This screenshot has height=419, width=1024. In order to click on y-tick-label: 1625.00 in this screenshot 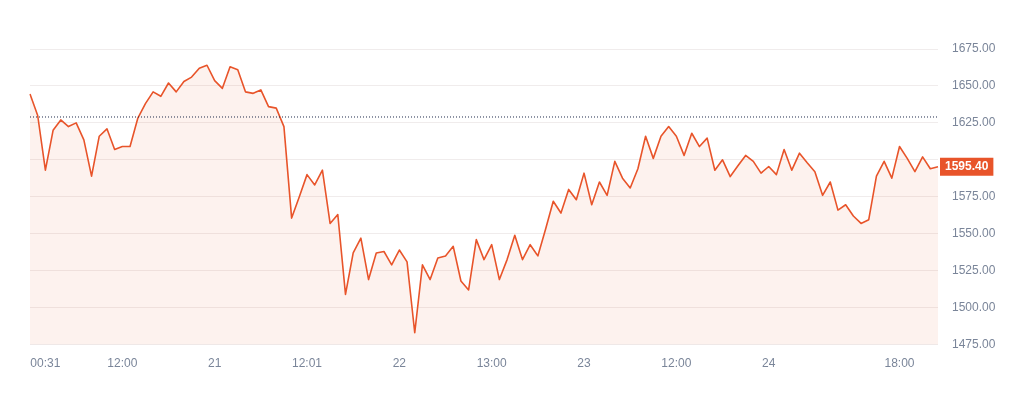, I will do `click(974, 122)`.